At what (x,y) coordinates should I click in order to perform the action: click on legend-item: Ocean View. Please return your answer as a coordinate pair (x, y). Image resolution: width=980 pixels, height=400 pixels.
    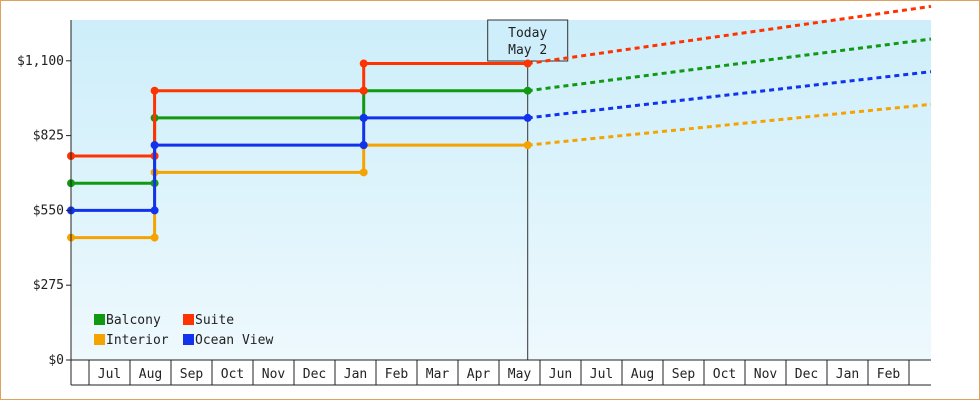
    Looking at the image, I should click on (228, 340).